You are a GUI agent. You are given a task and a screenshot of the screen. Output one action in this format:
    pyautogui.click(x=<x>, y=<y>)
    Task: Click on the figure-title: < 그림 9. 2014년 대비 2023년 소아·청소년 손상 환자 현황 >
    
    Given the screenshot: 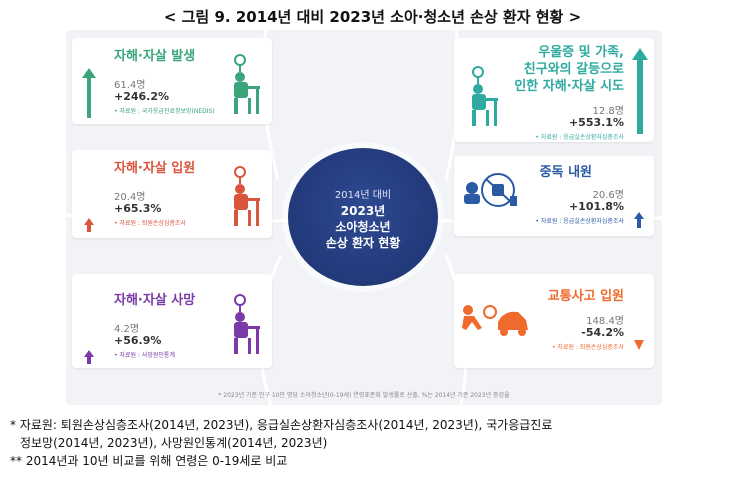 What is the action you would take?
    pyautogui.click(x=372, y=17)
    